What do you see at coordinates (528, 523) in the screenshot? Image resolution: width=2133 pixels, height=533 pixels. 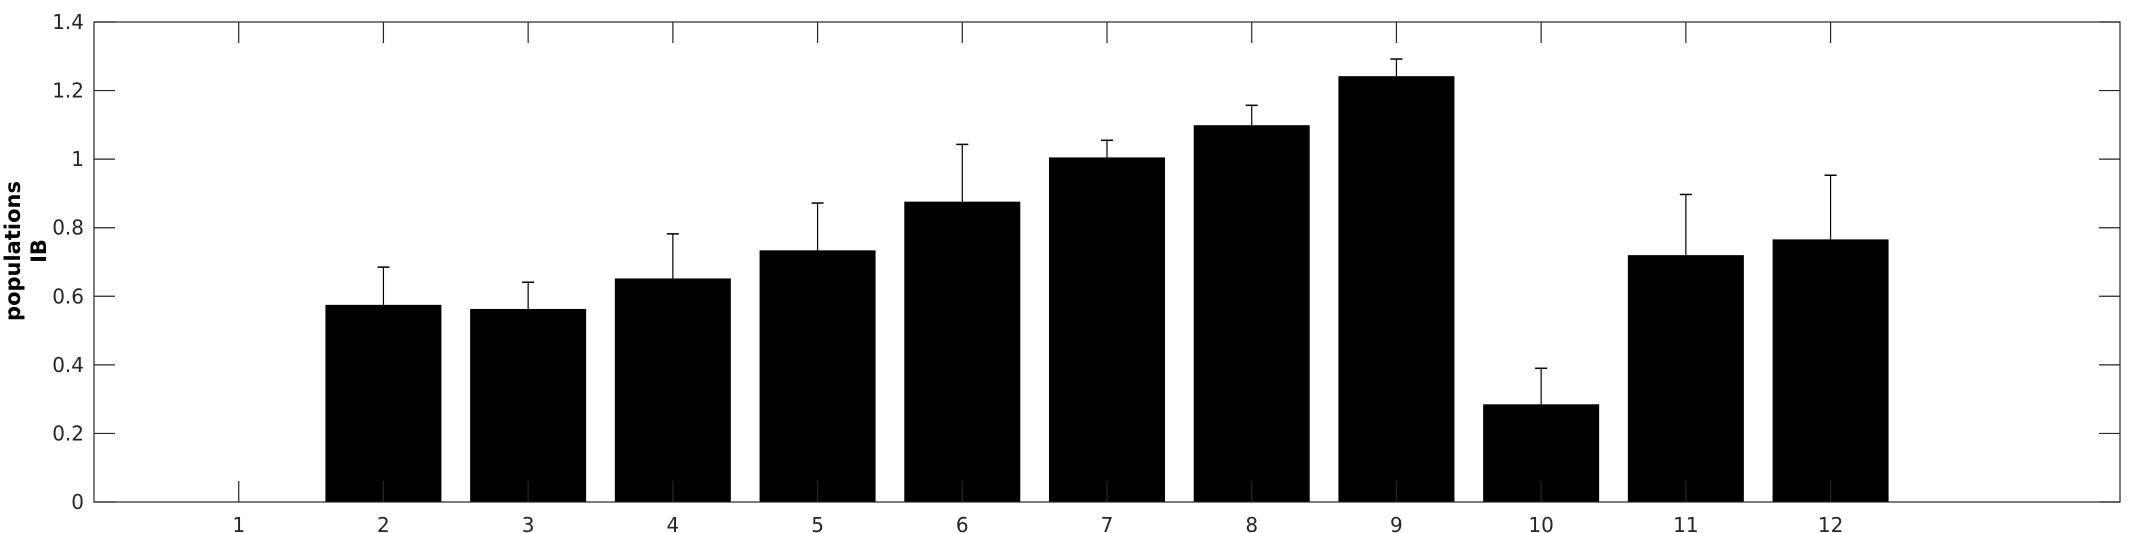 I see `x-tick-label-3: 3` at bounding box center [528, 523].